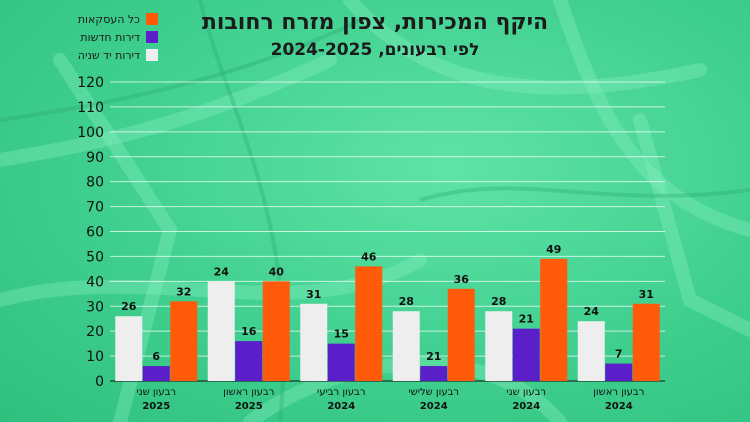 This screenshot has width=750, height=422. What do you see at coordinates (90, 108) in the screenshot?
I see `y-tick-label: 110` at bounding box center [90, 108].